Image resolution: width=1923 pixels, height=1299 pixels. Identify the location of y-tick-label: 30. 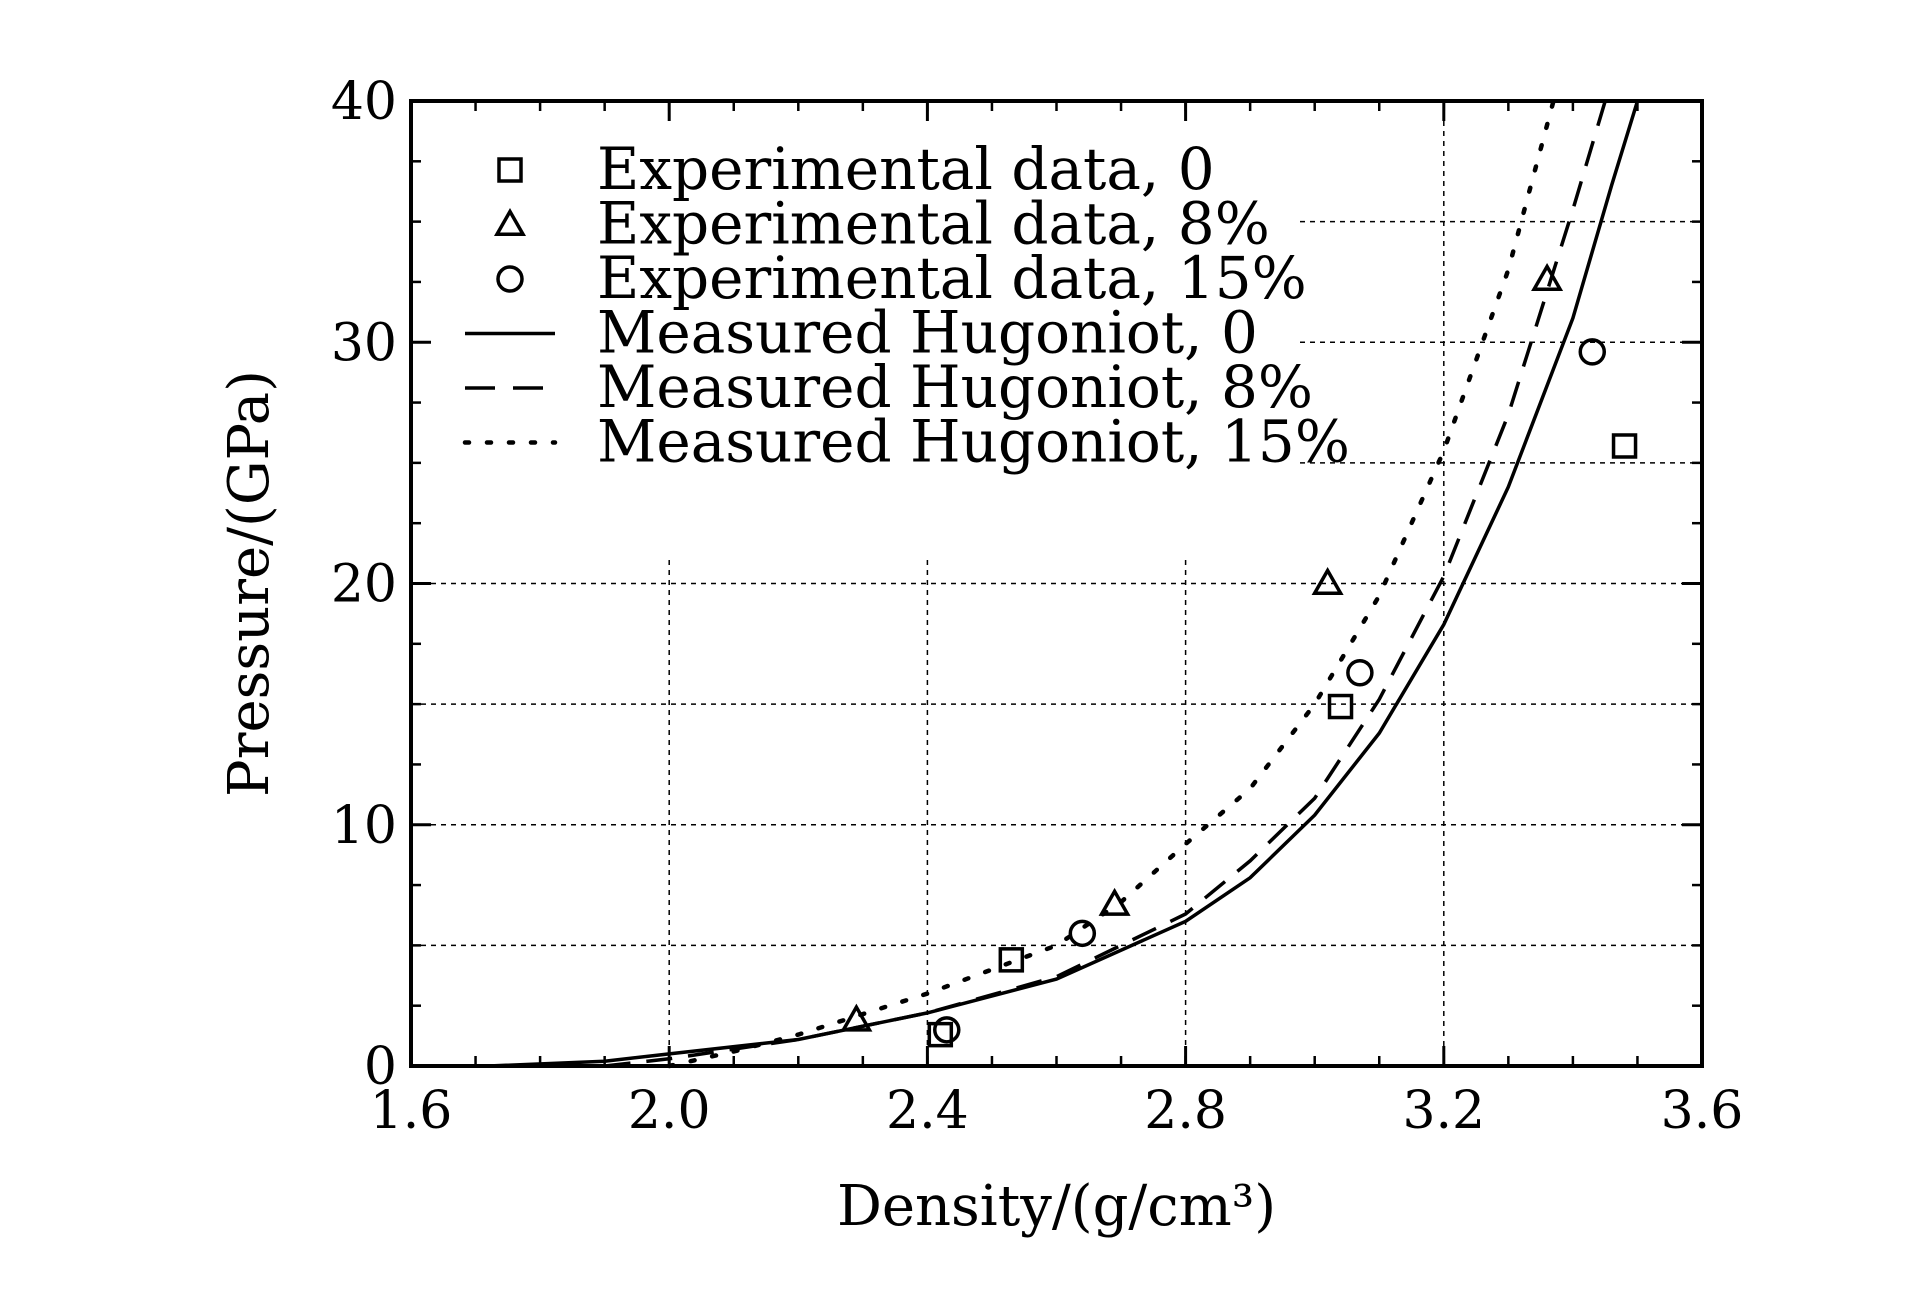
(364, 343).